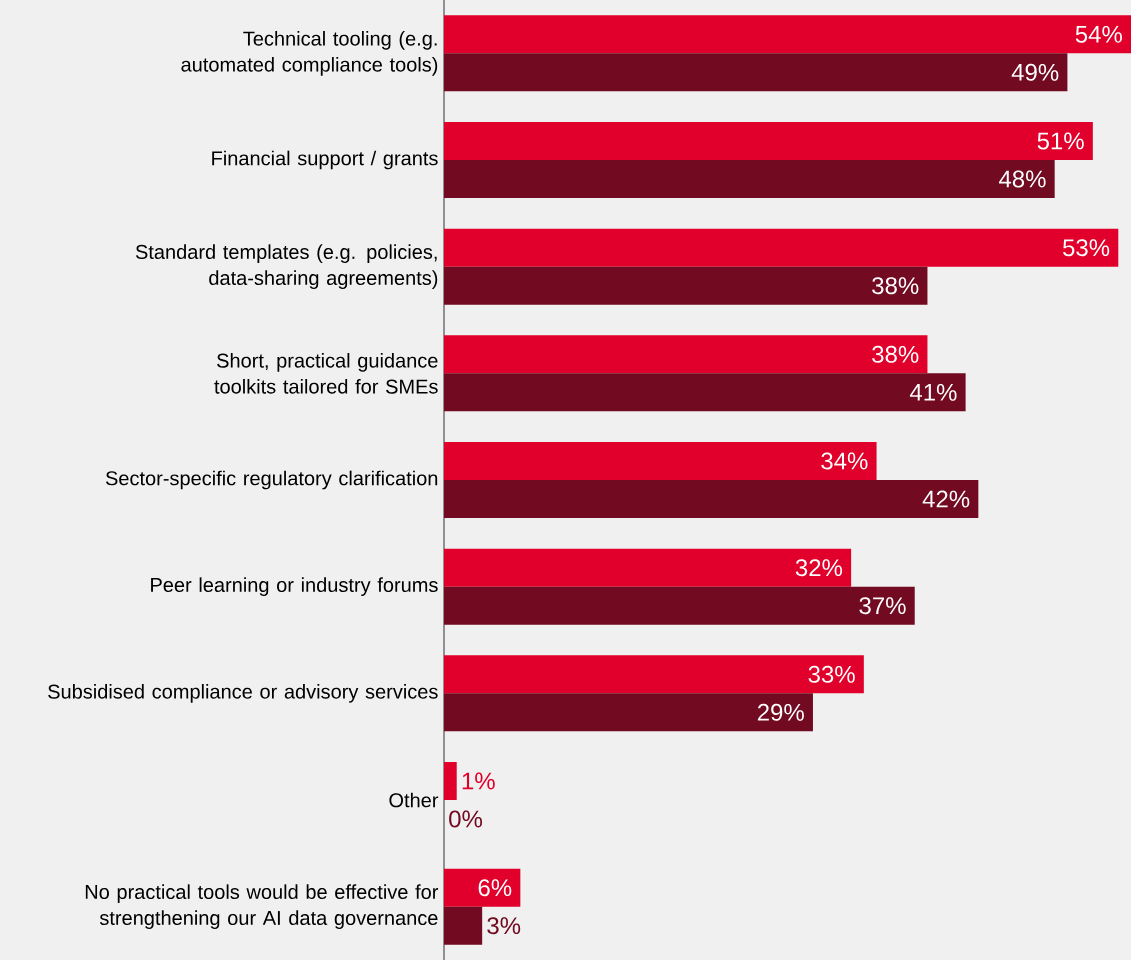  Describe the element at coordinates (1086, 248) in the screenshot. I see `data-label: 53%` at that location.